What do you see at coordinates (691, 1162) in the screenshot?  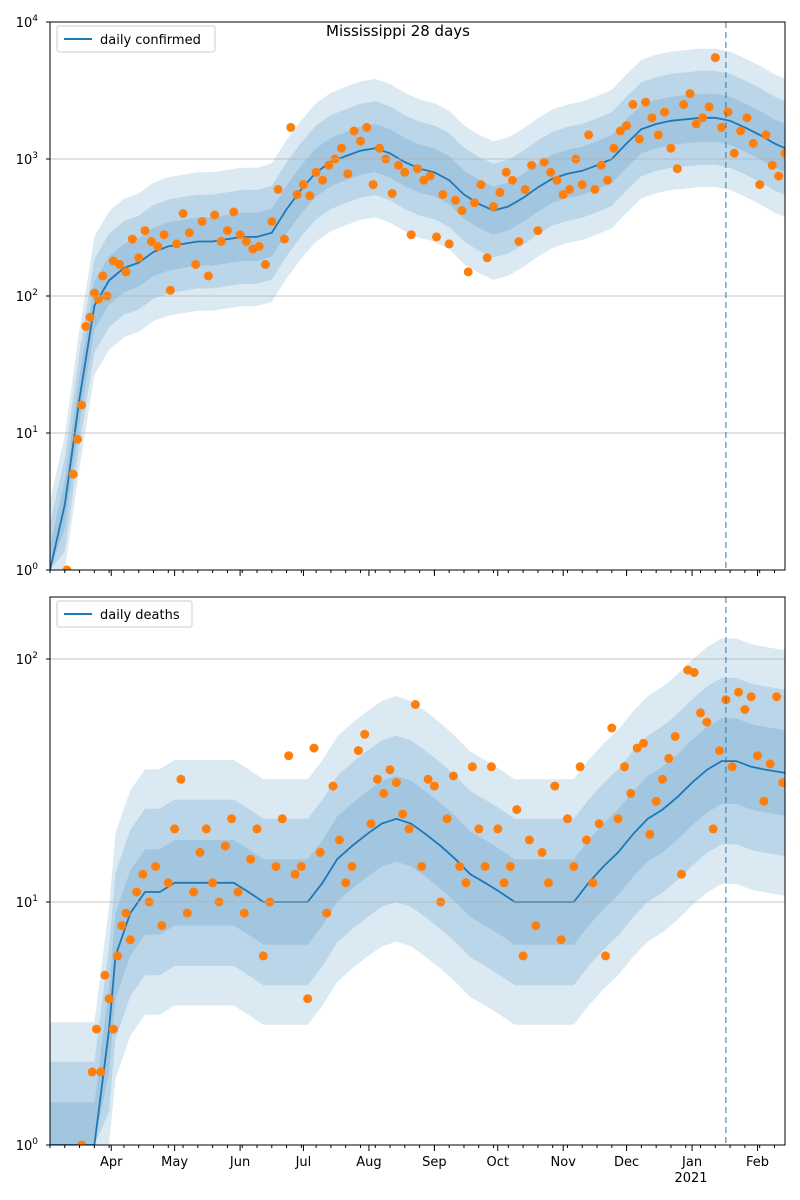 I see `x-tick-label-jan: Jan` at bounding box center [691, 1162].